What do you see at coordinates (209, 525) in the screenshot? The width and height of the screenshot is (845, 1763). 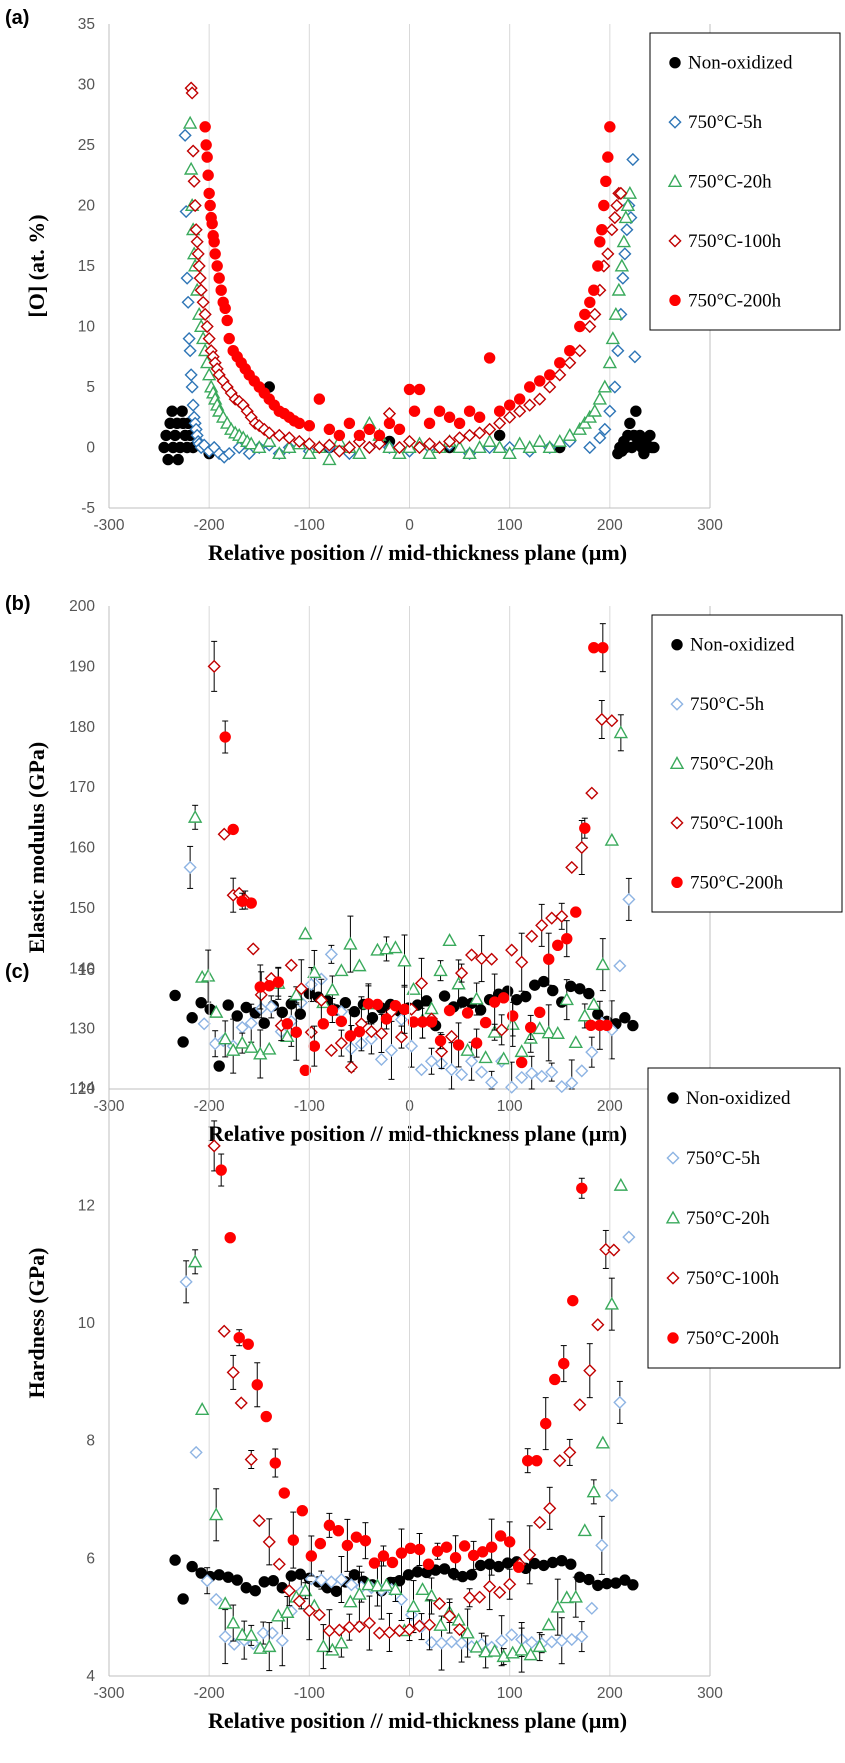 I see `x-tick-label: -200` at bounding box center [209, 525].